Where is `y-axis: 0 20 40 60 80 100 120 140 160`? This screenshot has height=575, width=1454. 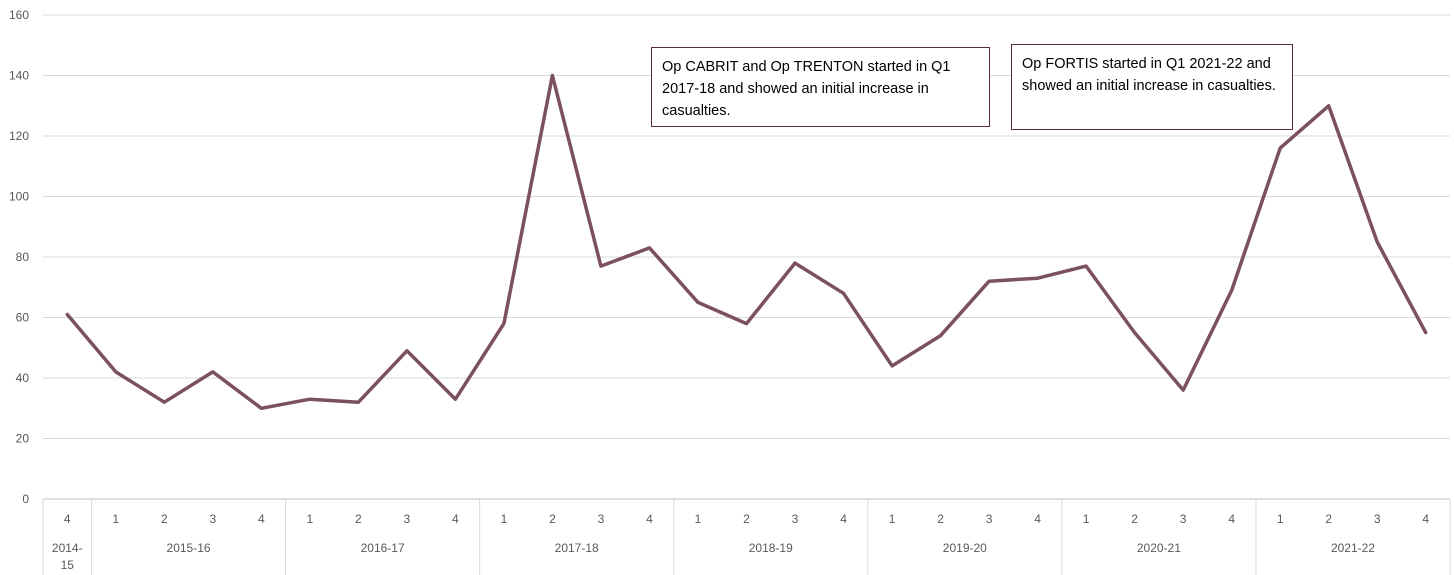
y-axis: 0 20 40 60 80 100 120 140 160 is located at coordinates (19, 257).